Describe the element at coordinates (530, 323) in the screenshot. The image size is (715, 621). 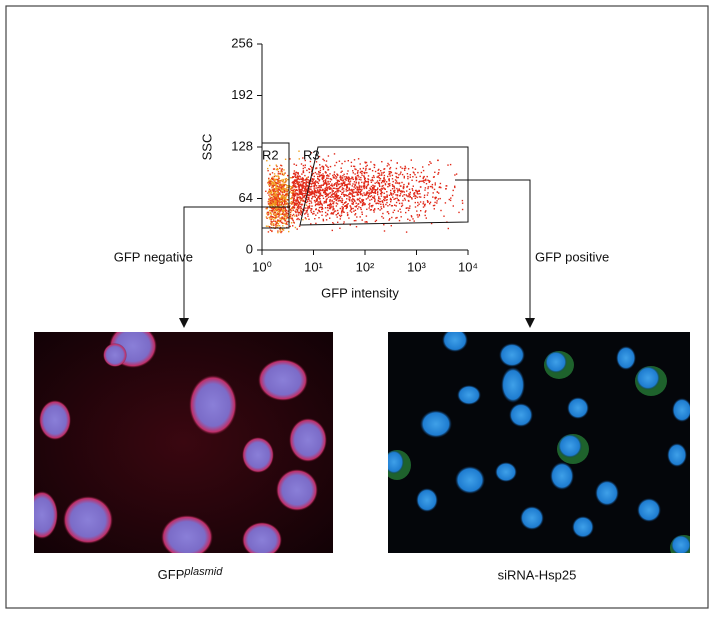
I see `arrowhead` at that location.